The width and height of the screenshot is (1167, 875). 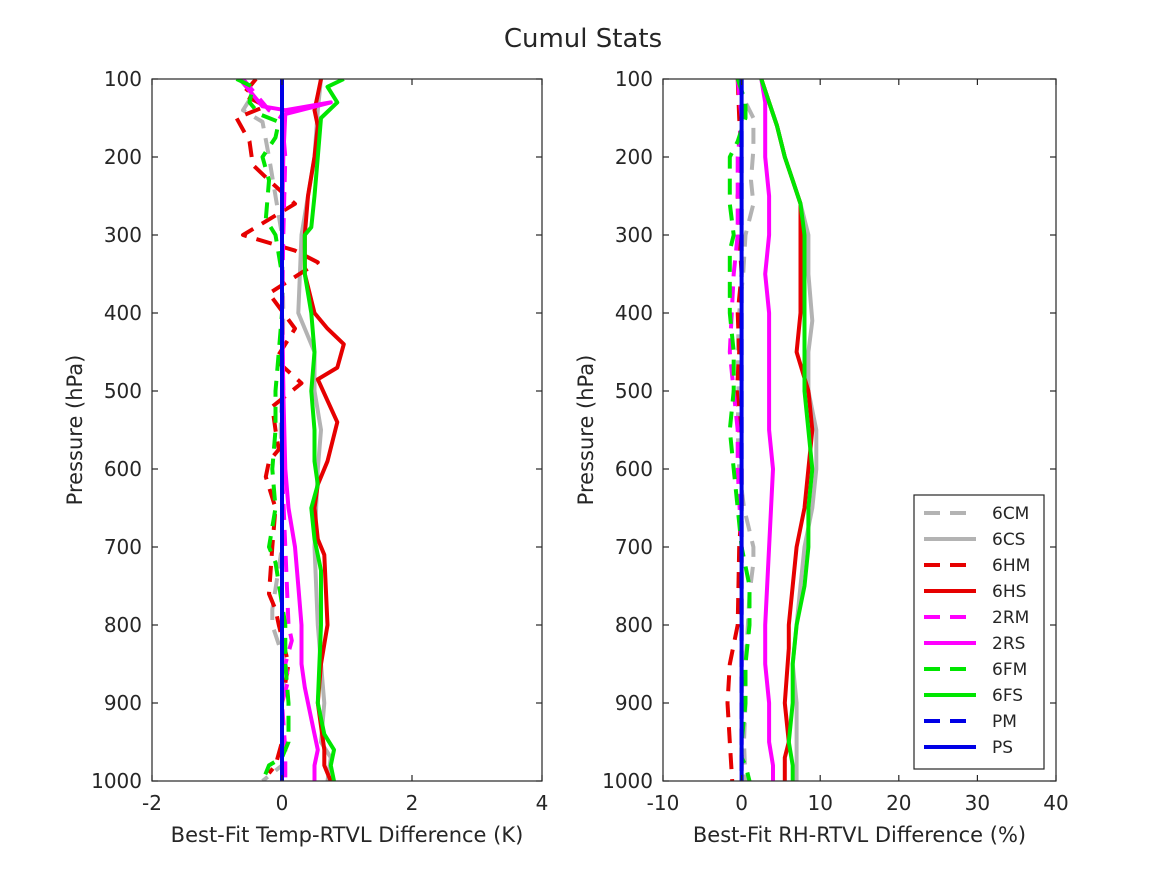 I want to click on figure-title: Cumul Stats, so click(x=583, y=39).